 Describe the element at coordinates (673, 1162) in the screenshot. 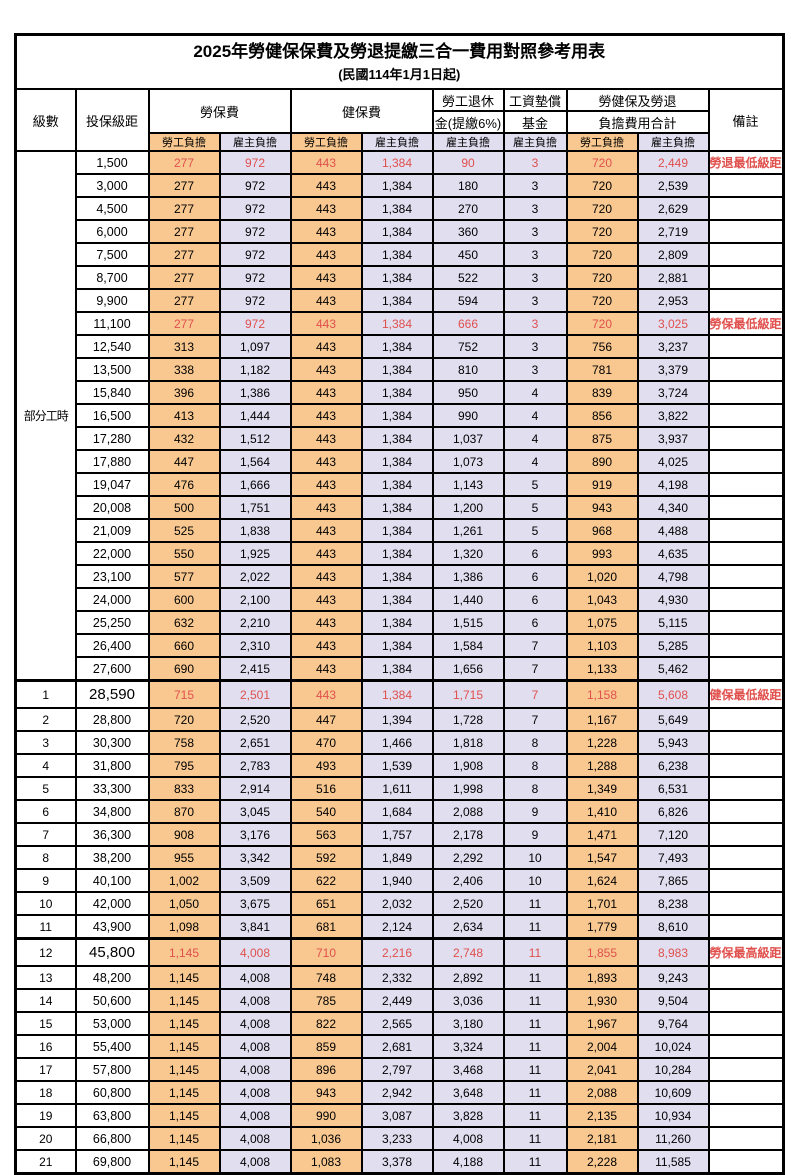

I see `value-cell: 11,585` at that location.